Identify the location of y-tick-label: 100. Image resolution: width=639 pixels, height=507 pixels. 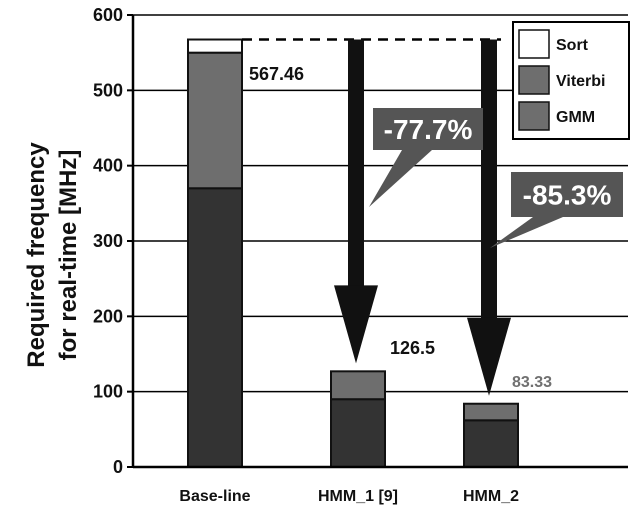
(108, 392).